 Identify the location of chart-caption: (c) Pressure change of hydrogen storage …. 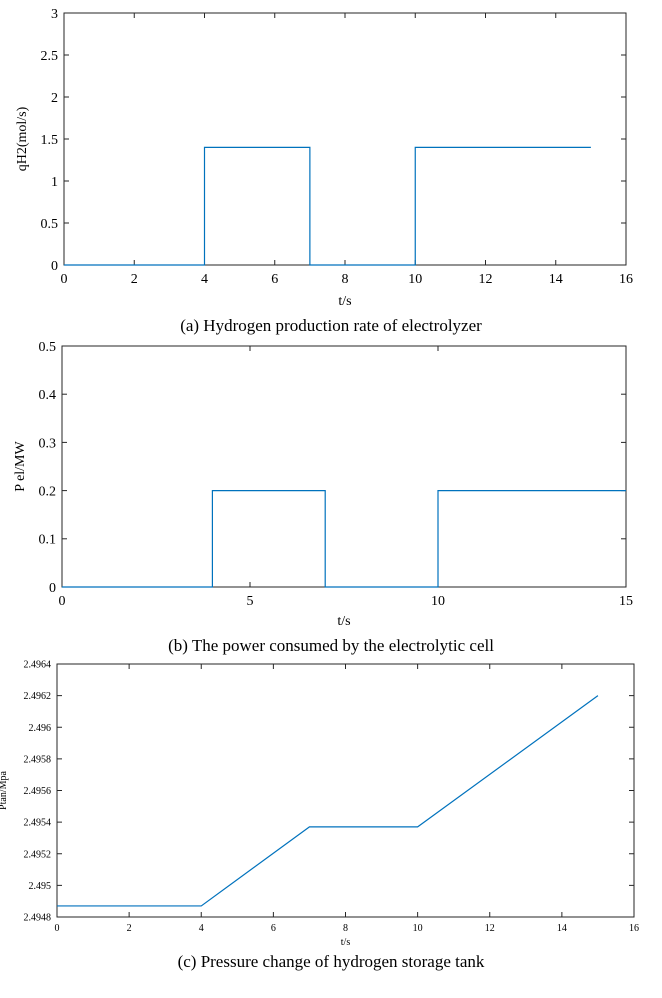
(331, 961).